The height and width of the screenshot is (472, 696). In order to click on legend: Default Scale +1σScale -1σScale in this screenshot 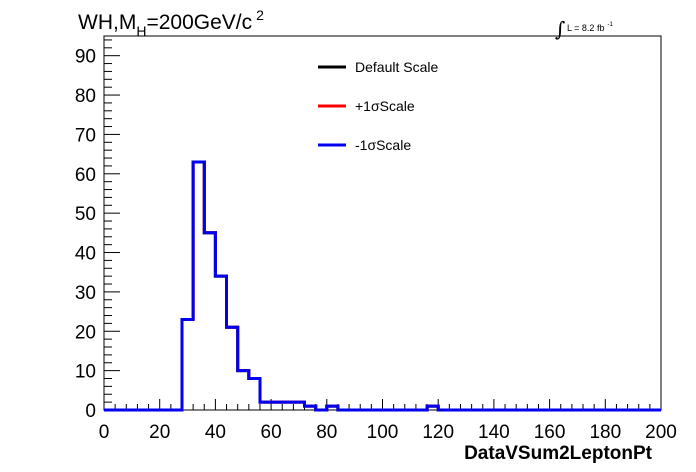, I will do `click(378, 106)`.